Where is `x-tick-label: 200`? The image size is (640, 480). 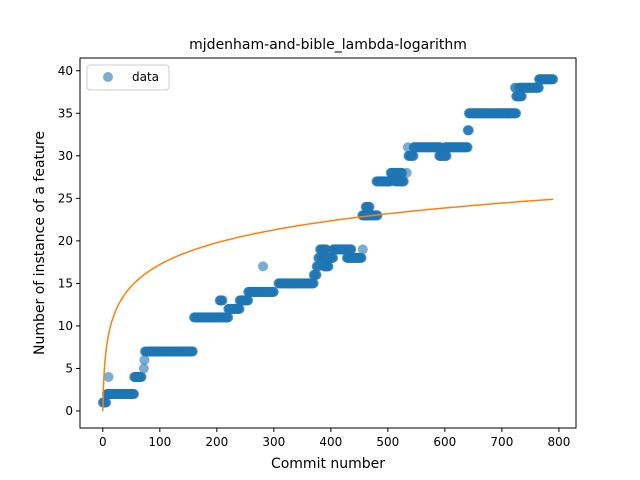 x-tick-label: 200 is located at coordinates (216, 442).